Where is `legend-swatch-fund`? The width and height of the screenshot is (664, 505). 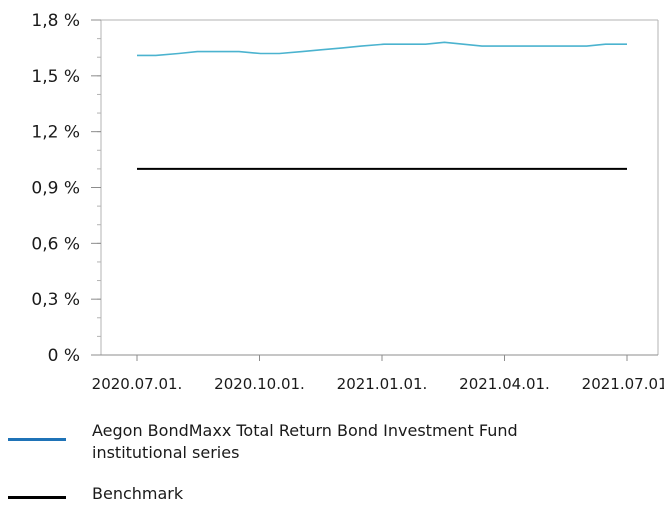 legend-swatch-fund is located at coordinates (37, 439).